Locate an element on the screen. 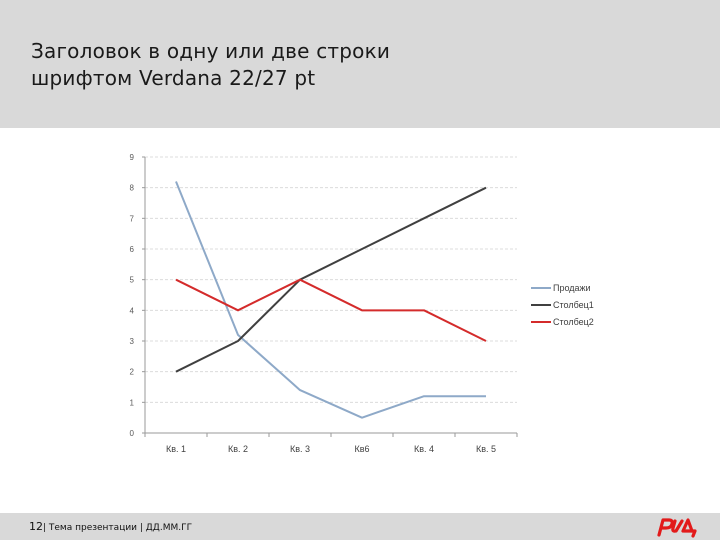  chart-legend: Продажи Столбец1 Столбец2 is located at coordinates (562, 305).